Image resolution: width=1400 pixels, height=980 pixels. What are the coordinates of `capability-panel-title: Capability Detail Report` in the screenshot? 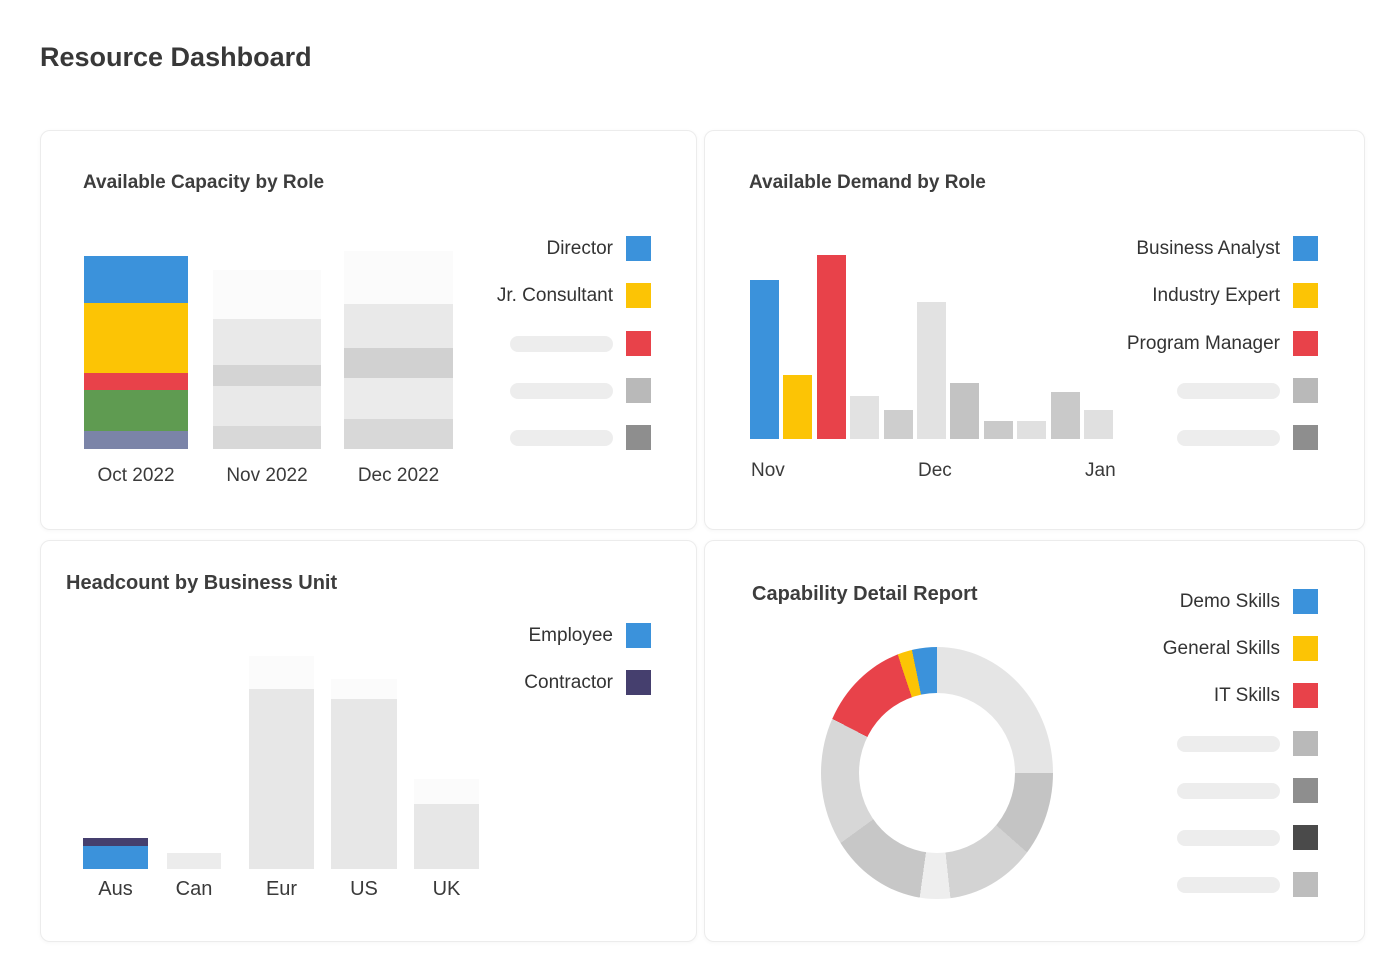 It's located at (865, 594).